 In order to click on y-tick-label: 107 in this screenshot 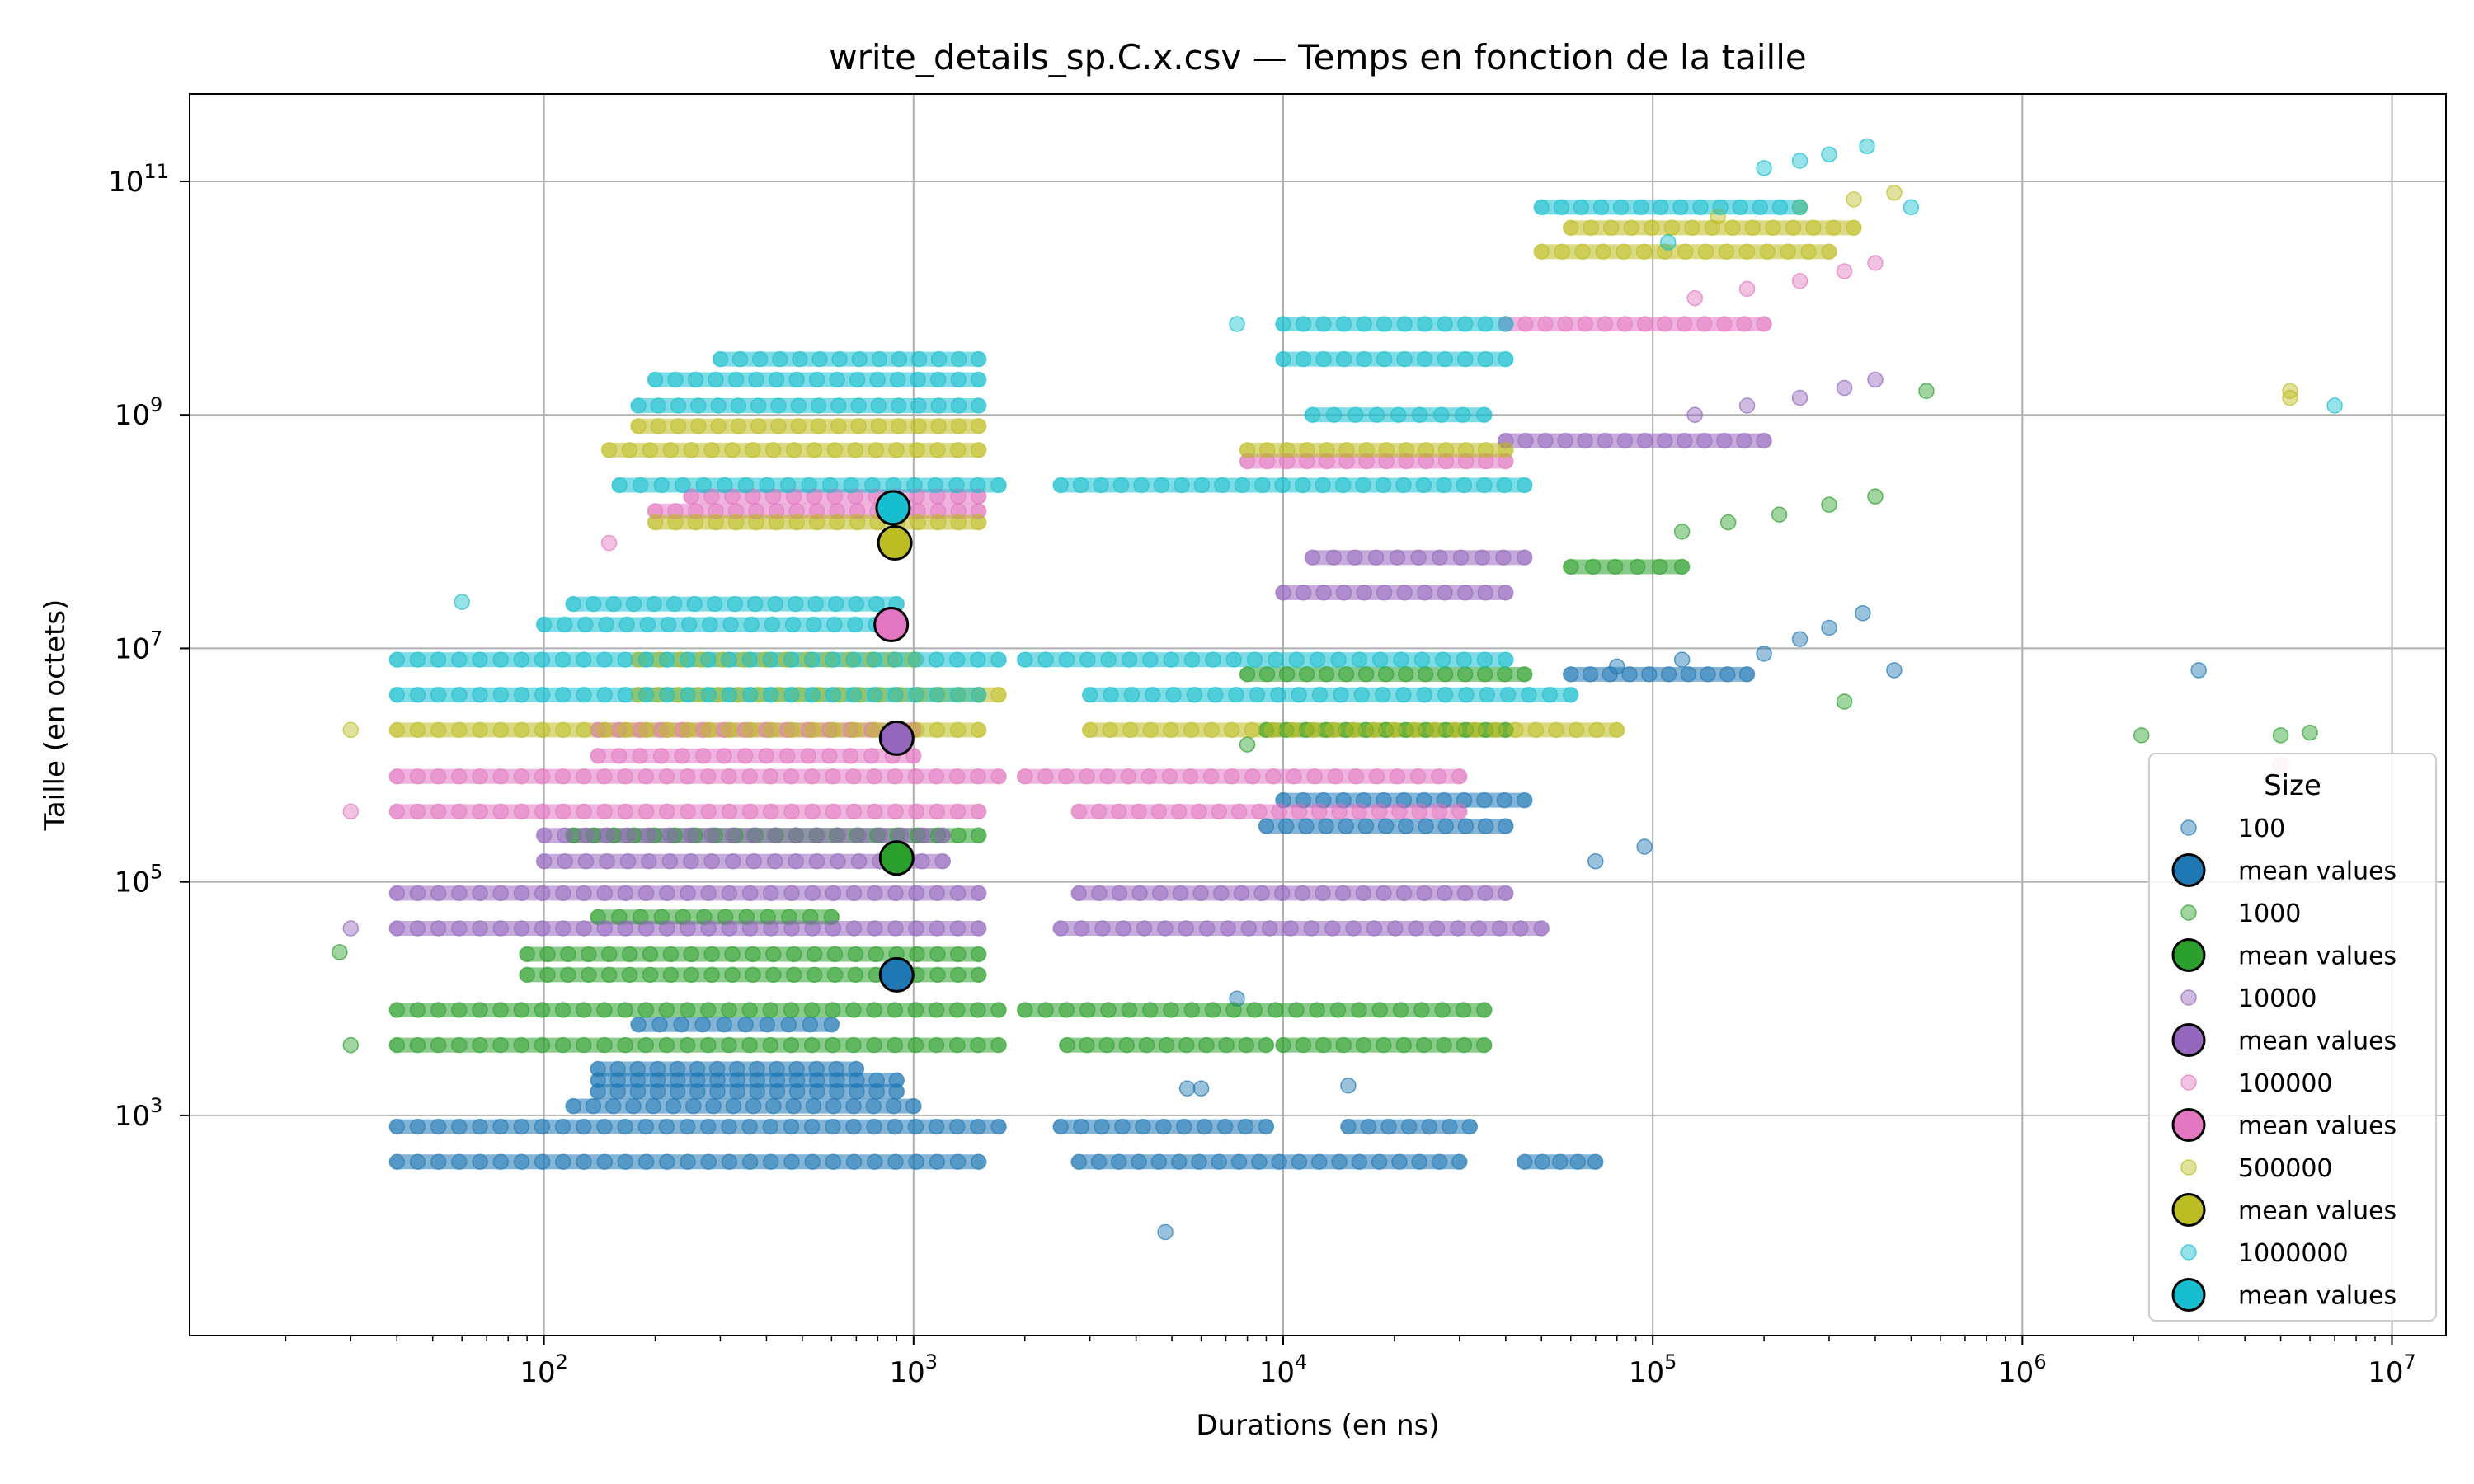, I will do `click(139, 646)`.